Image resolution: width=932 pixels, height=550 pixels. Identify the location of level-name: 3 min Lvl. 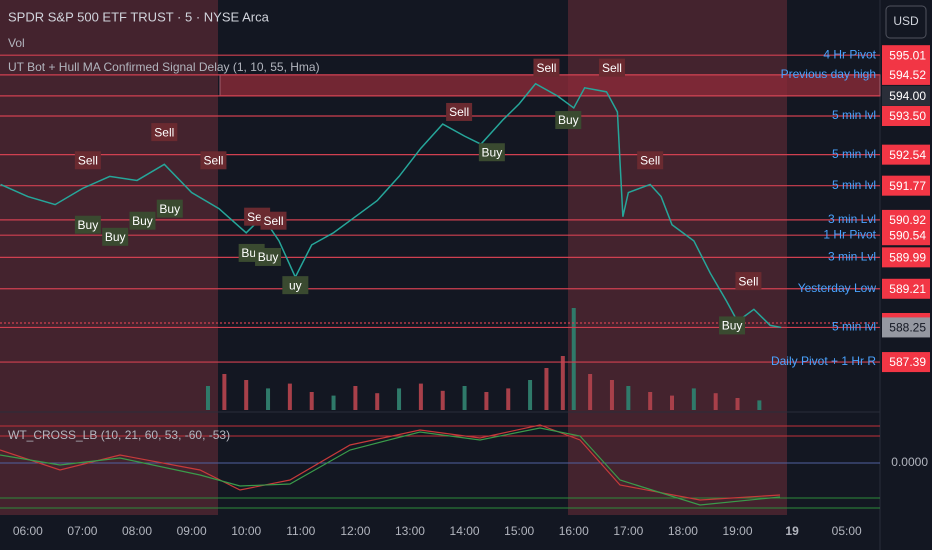
(852, 257).